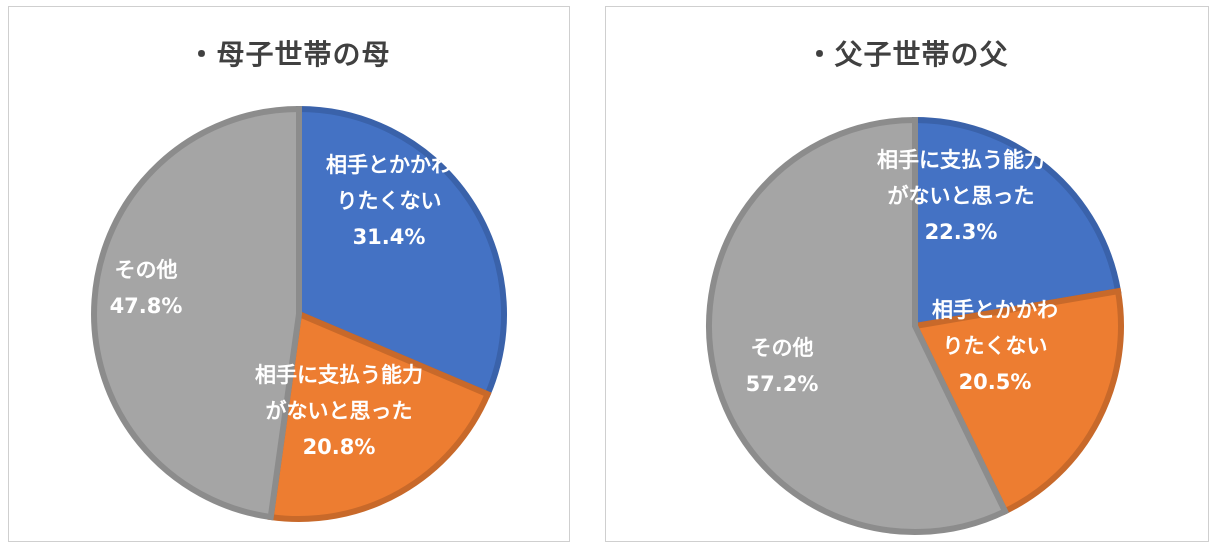 The height and width of the screenshot is (550, 1216). I want to click on slice-label-1: 相手に支払う能力がないと思った 20.8%, so click(339, 411).